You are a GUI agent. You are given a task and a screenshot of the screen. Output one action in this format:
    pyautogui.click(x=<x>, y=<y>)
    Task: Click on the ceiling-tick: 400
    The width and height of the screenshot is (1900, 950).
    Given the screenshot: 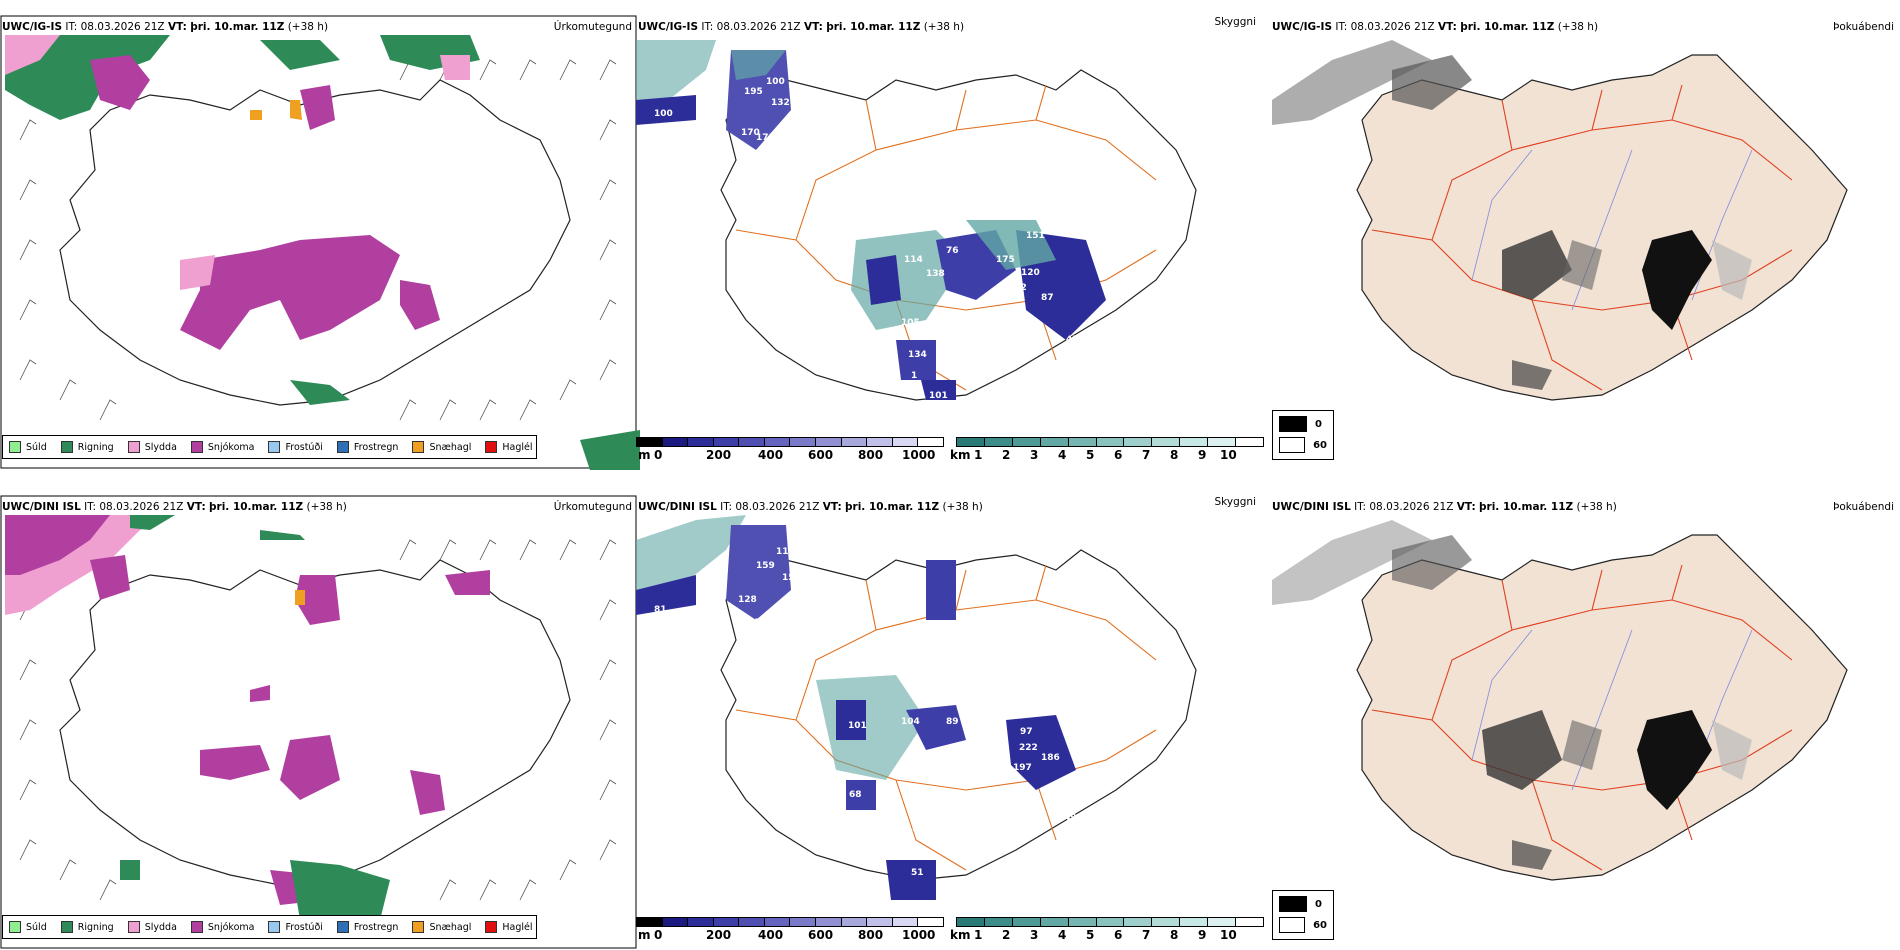 What is the action you would take?
    pyautogui.click(x=771, y=455)
    